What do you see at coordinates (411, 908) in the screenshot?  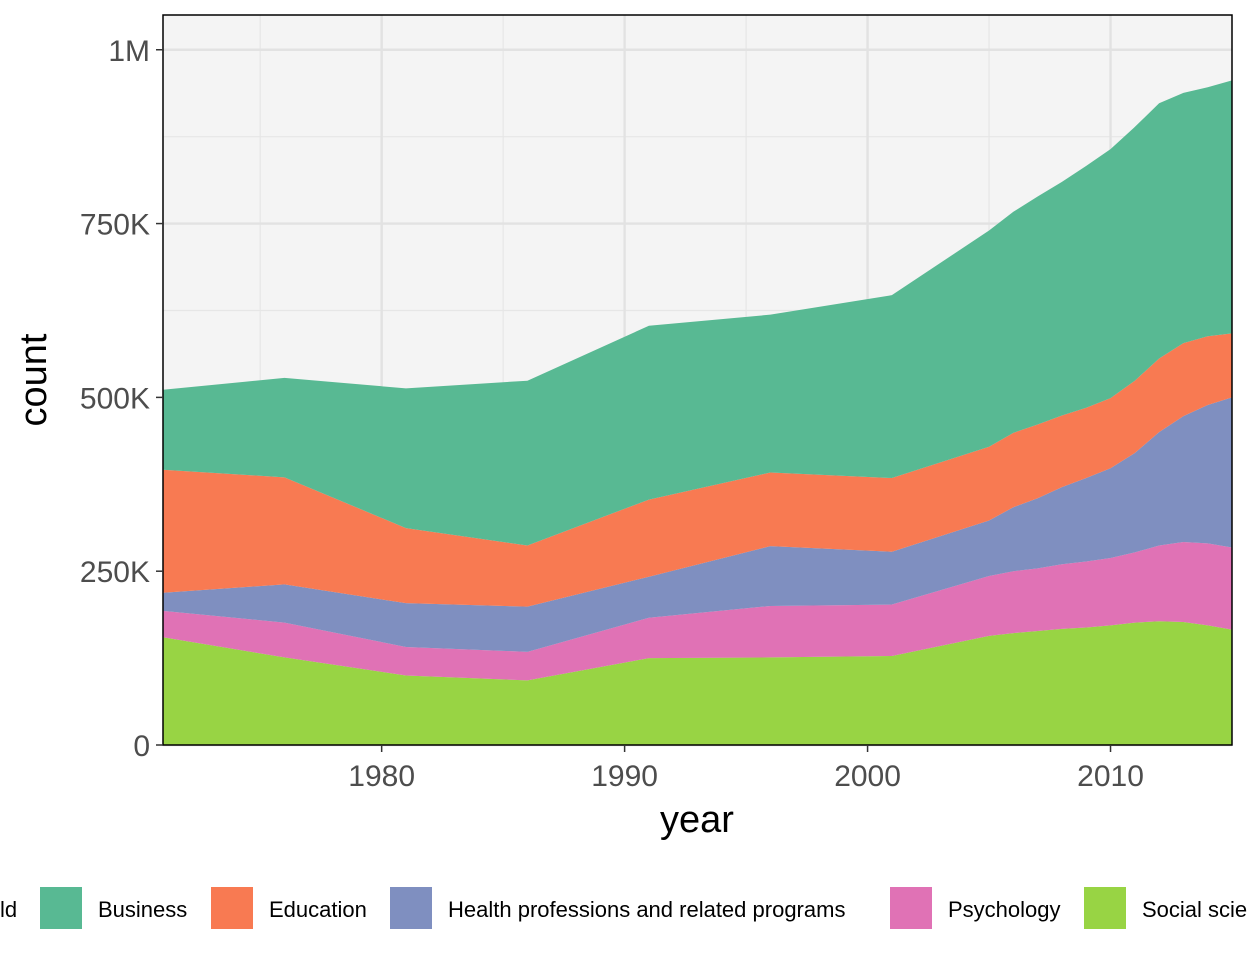 I see `legend-key-health-professions-and-related-programs` at bounding box center [411, 908].